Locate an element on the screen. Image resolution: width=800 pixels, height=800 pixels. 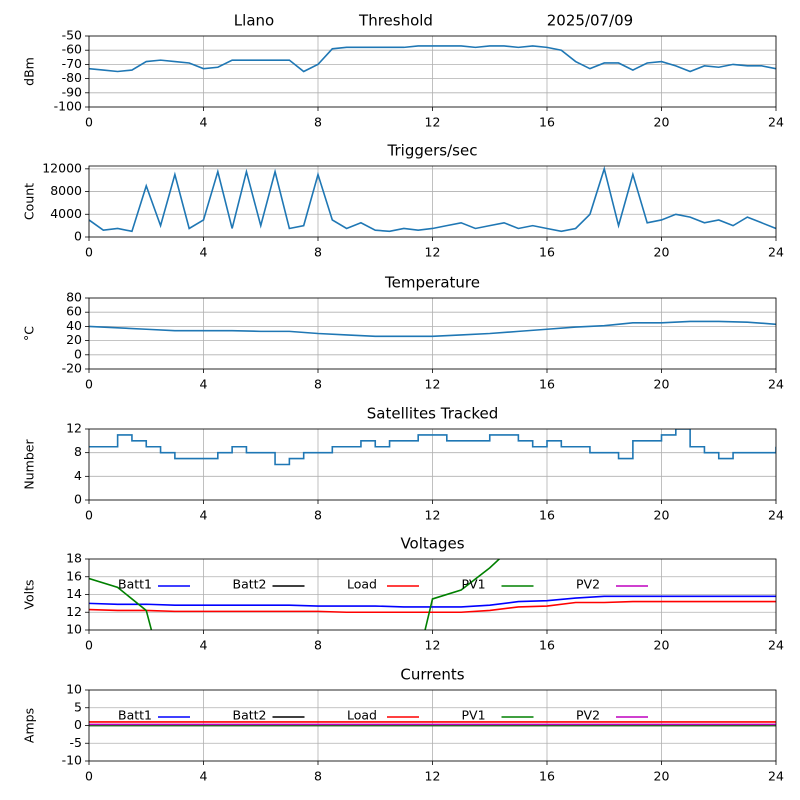
y-tick-label: 5 is located at coordinates (78, 706).